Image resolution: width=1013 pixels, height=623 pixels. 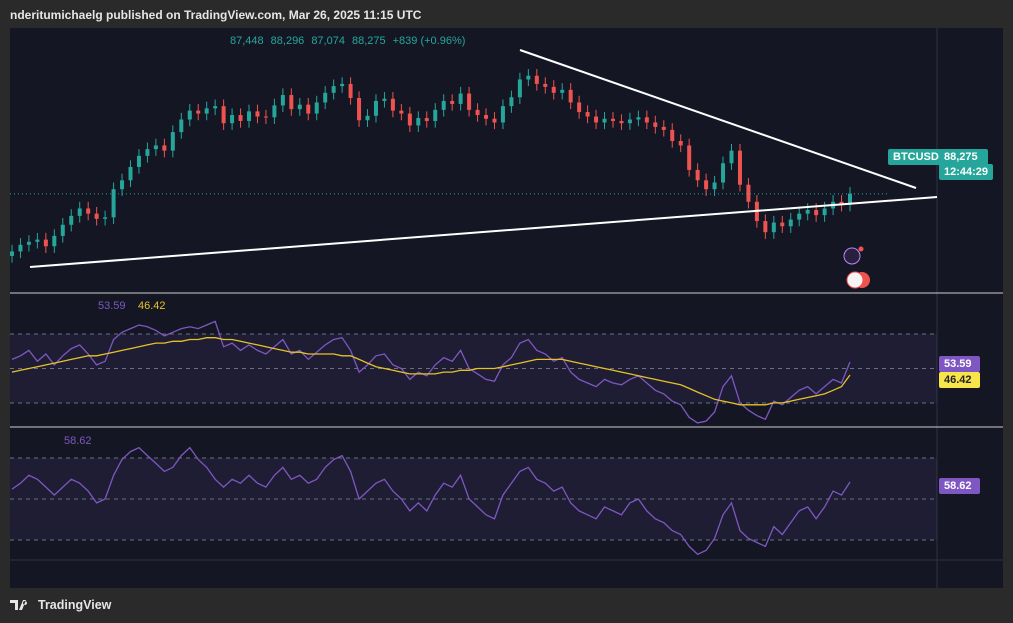 I want to click on price-label: 88,275, so click(x=963, y=157).